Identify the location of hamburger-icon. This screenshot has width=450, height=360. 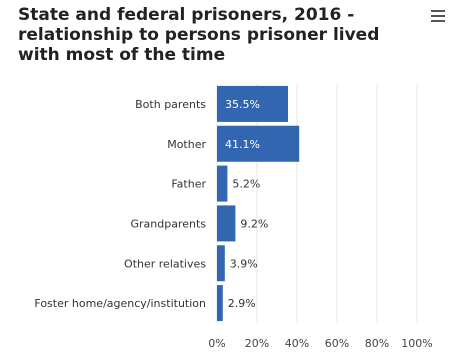
(438, 17).